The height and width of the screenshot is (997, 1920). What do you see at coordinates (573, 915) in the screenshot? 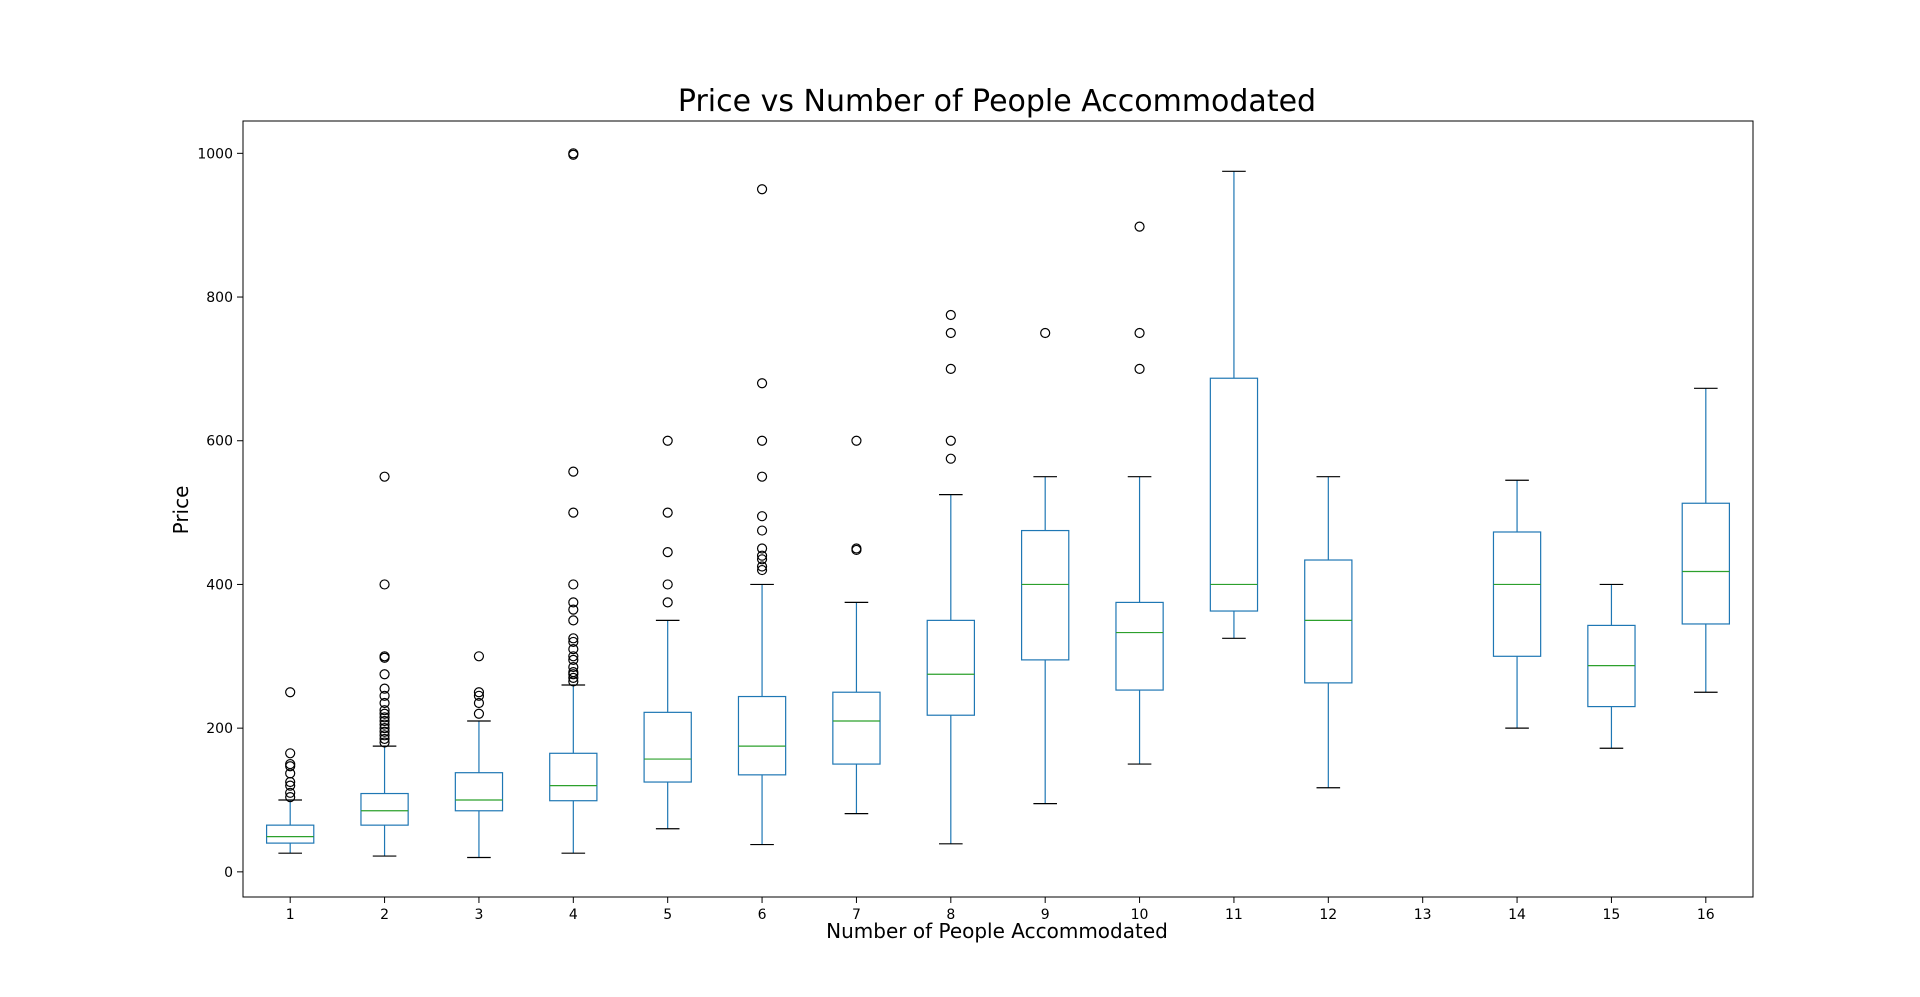
I see `x-tick-label: 4` at bounding box center [573, 915].